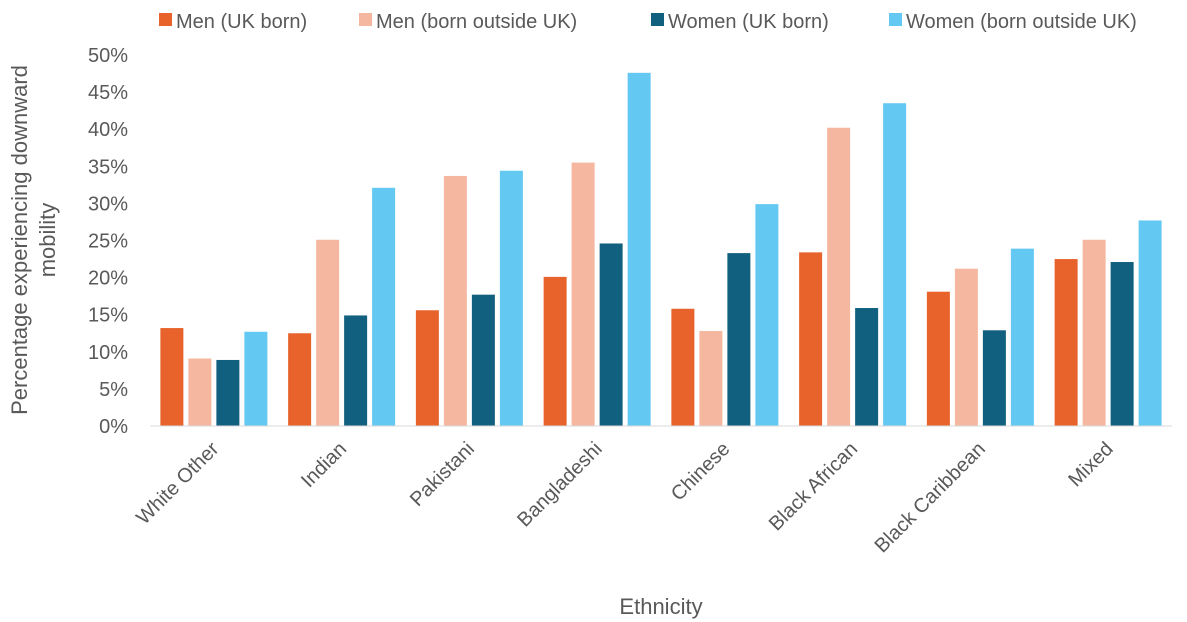  I want to click on y-tick-label: 25%, so click(108, 242).